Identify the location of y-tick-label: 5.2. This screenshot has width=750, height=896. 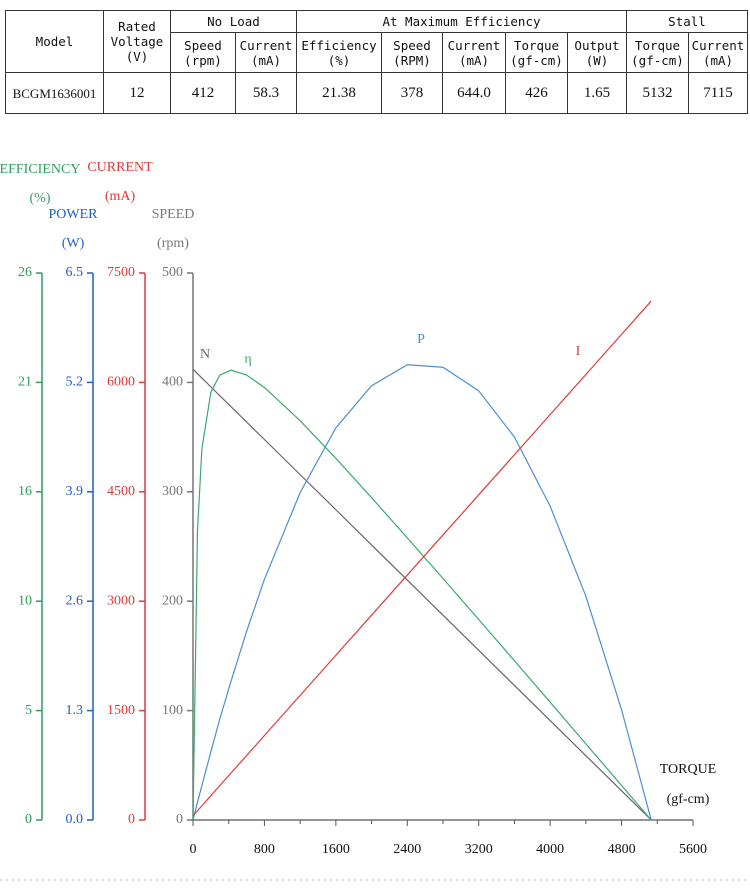
(75, 382).